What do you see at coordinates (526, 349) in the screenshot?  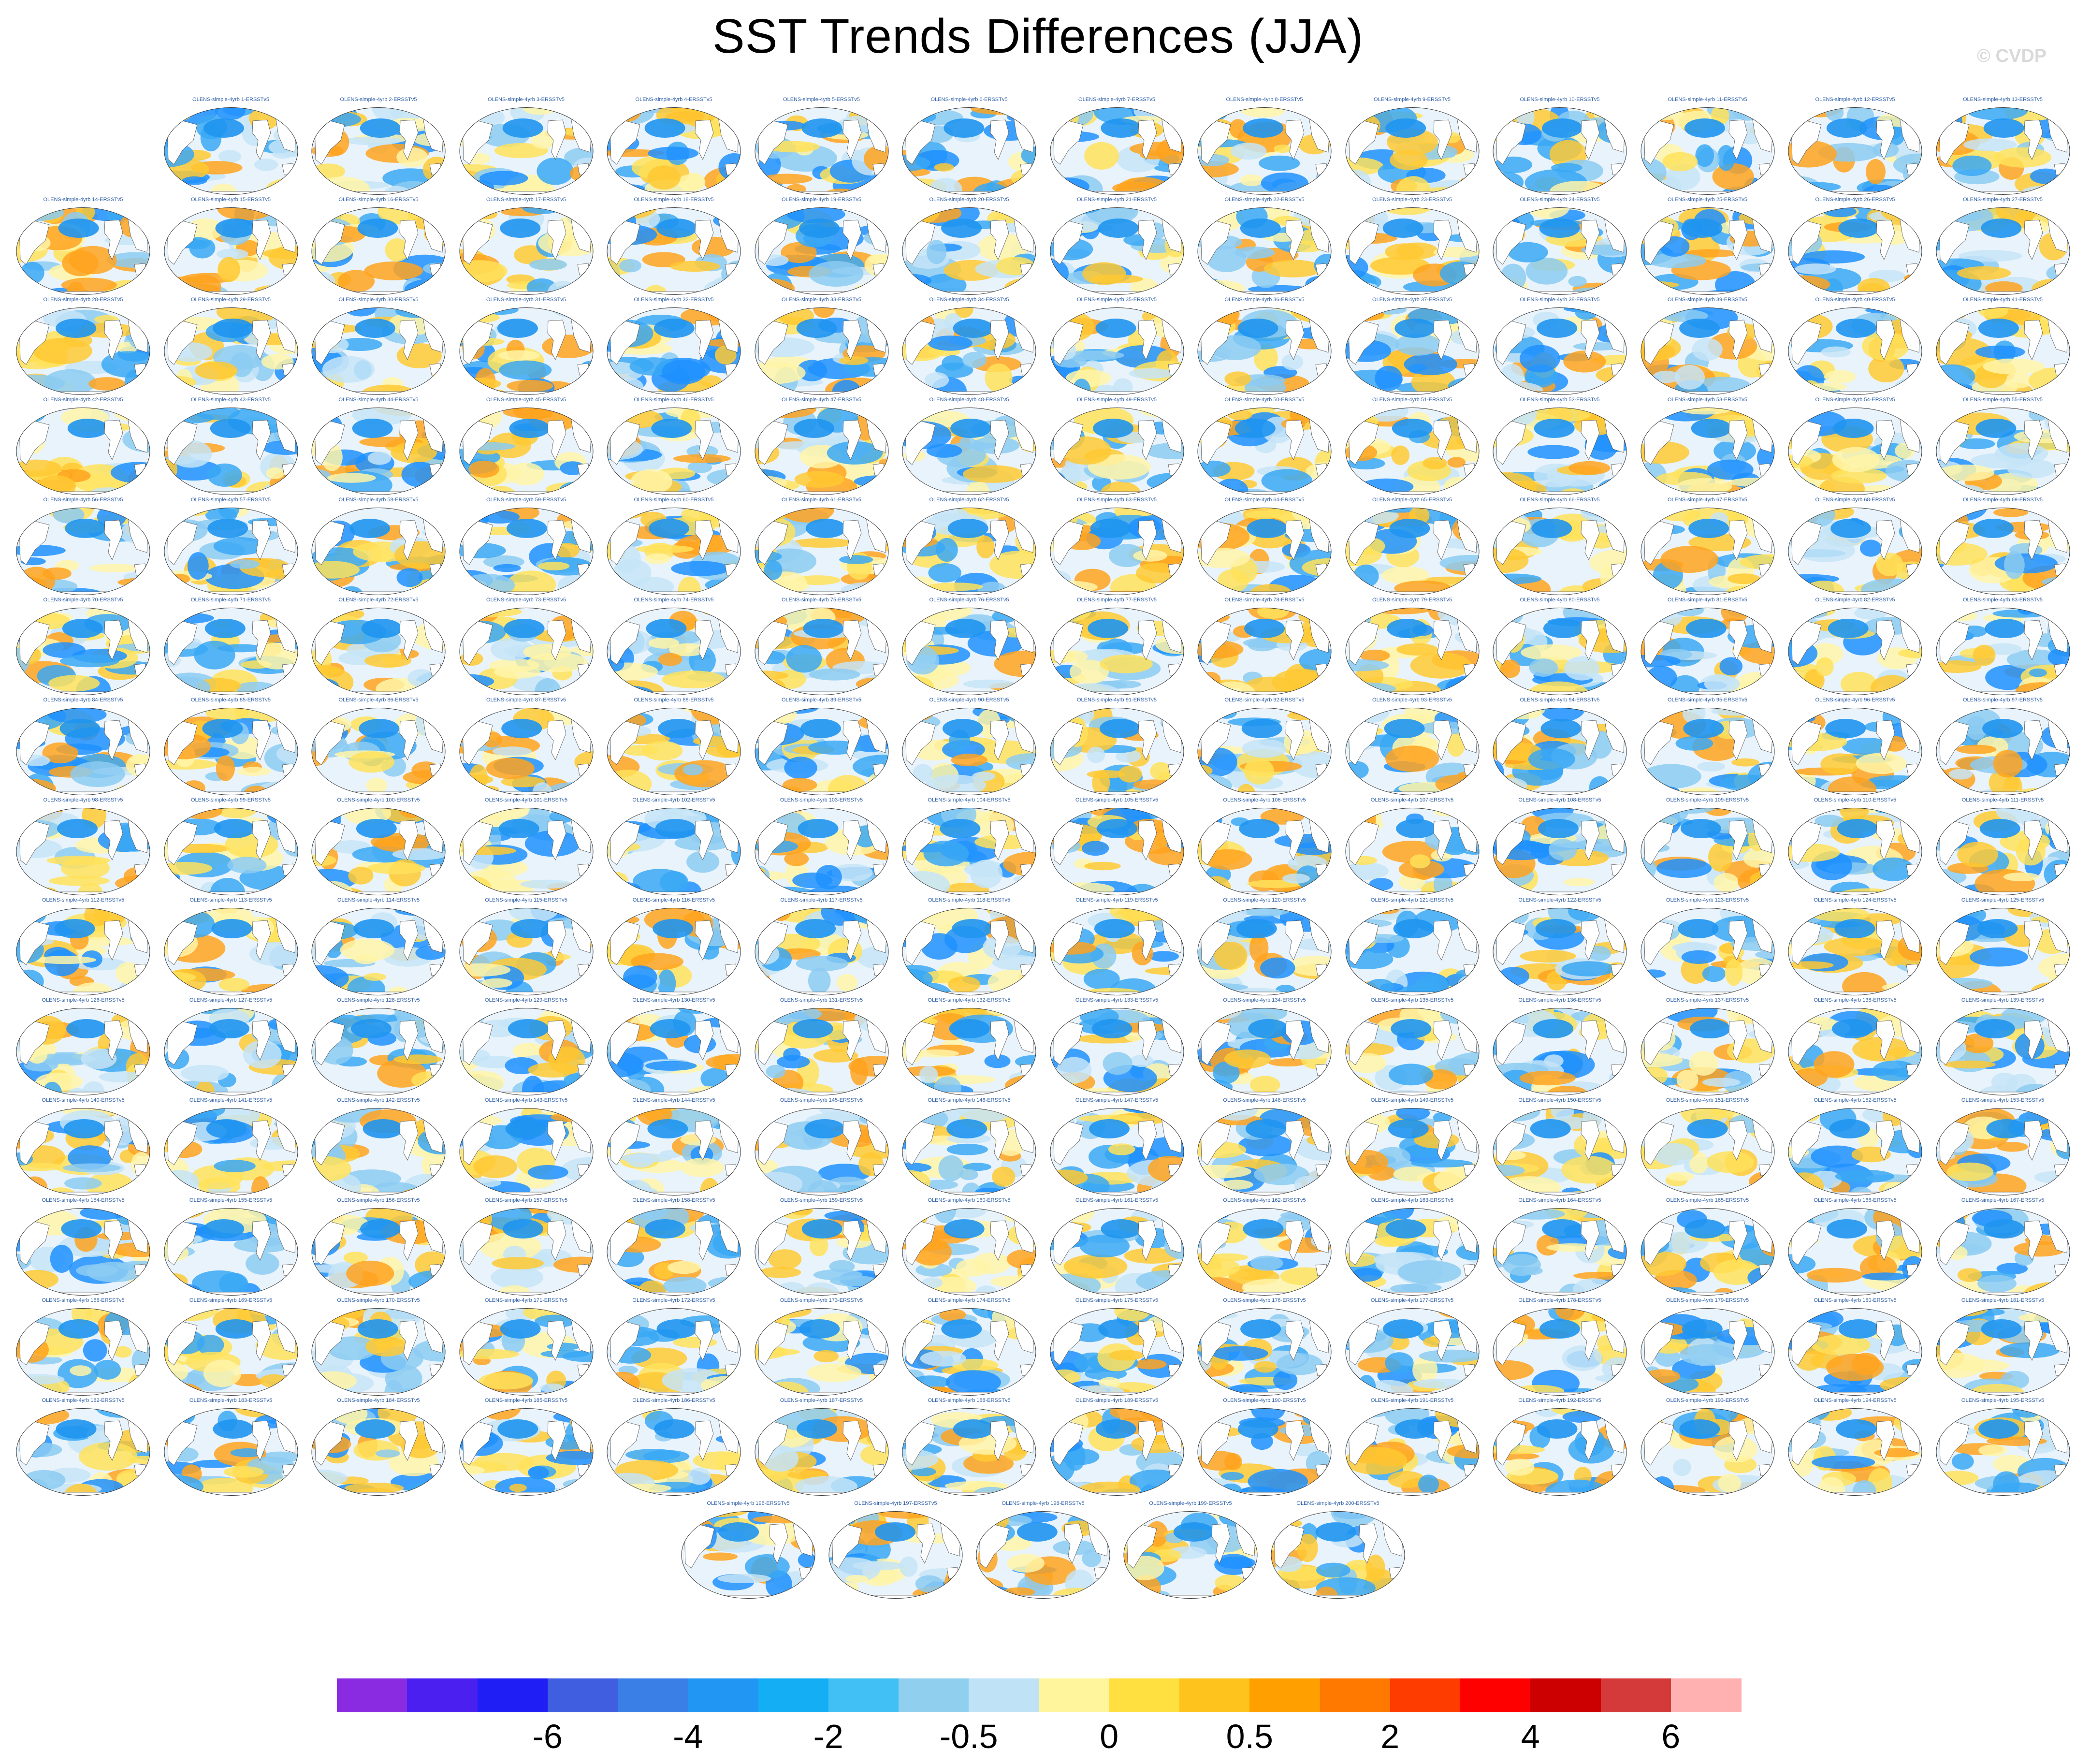 I see `map-panel: OLENS-simple-4yrb 31-ERSSTv5` at bounding box center [526, 349].